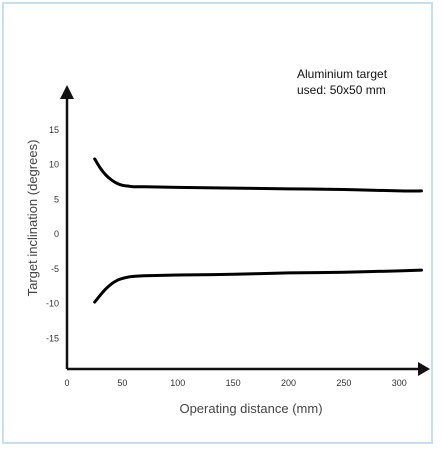  What do you see at coordinates (67, 92) in the screenshot?
I see `y-axis-arrow` at bounding box center [67, 92].